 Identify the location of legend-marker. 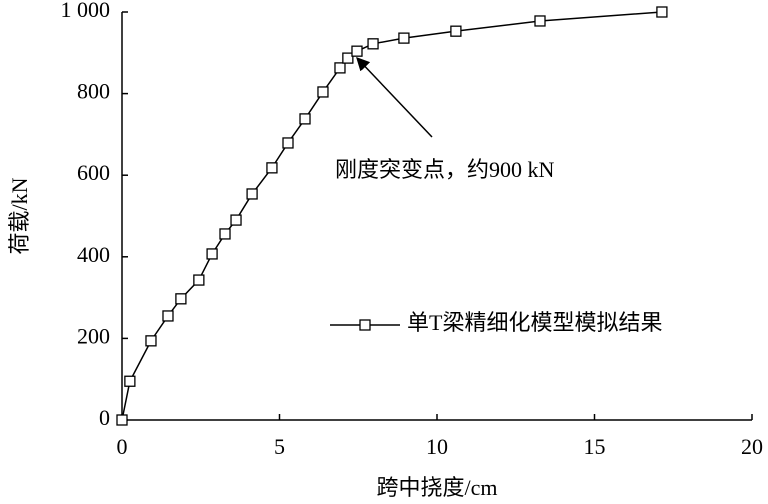
(365, 325).